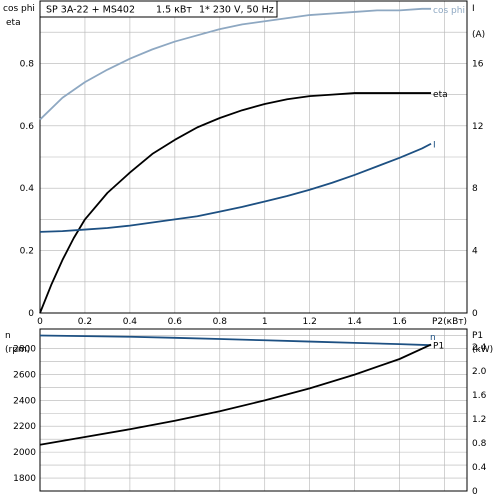  What do you see at coordinates (477, 127) in the screenshot?
I see `top-right-tick-label: 12` at bounding box center [477, 127].